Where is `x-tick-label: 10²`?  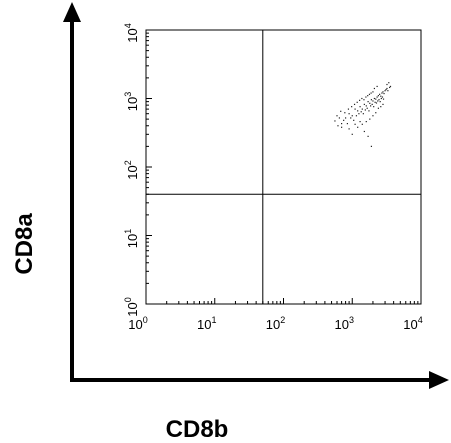
x-tick-label: 10² is located at coordinates (275, 323).